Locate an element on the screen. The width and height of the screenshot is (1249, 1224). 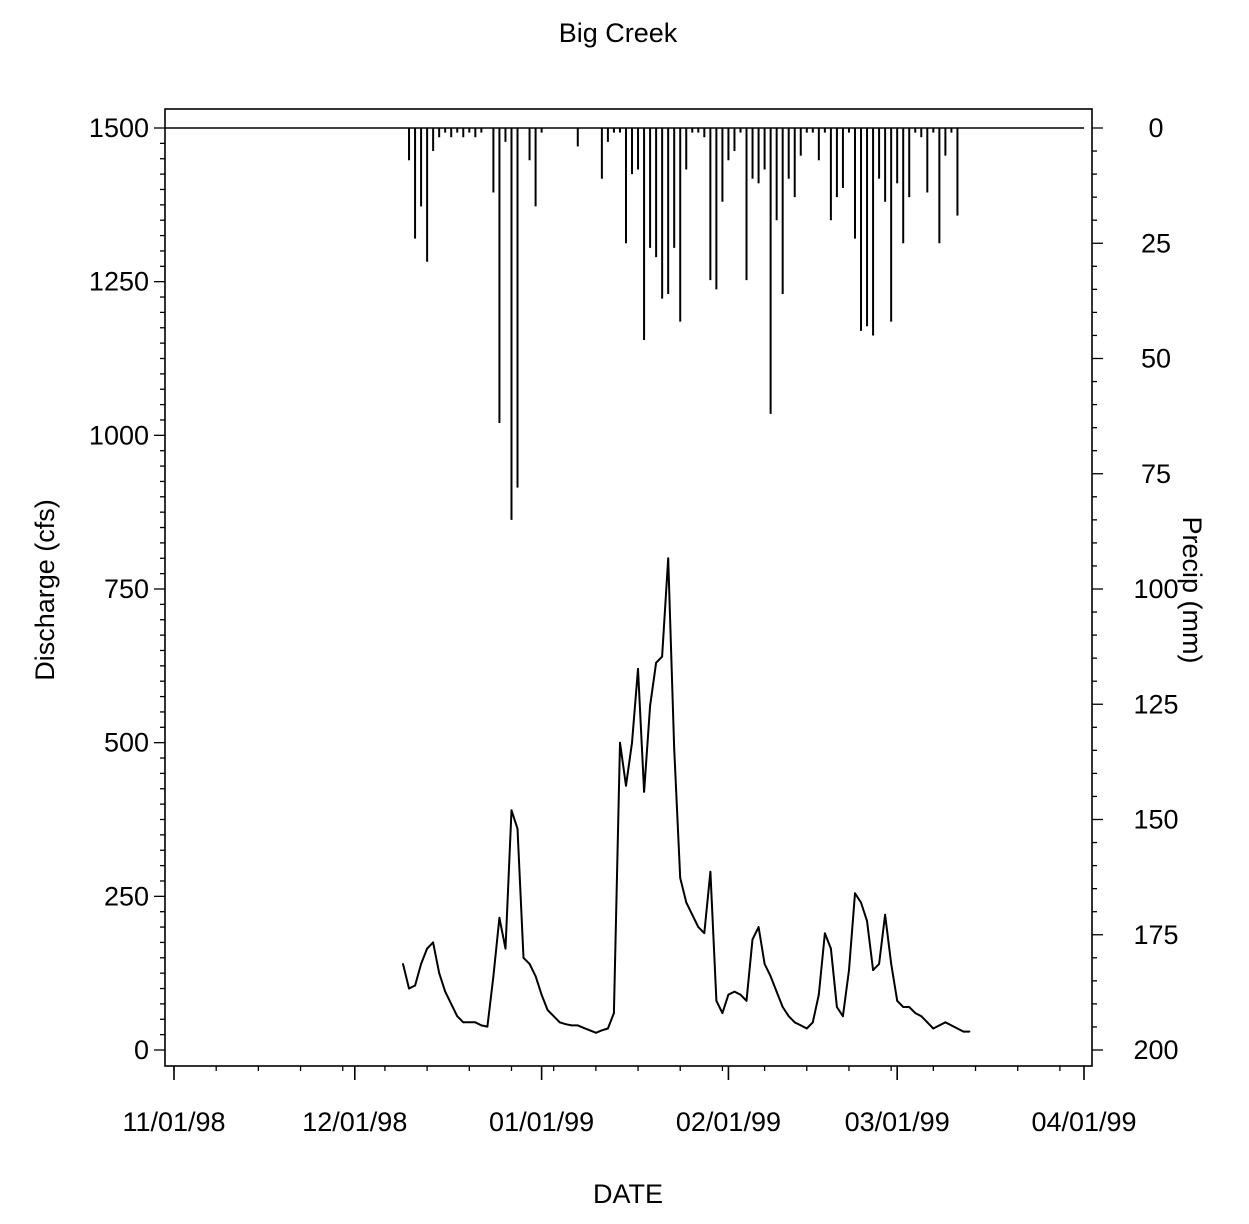
x-tick-label: 04/01/99 is located at coordinates (1083, 1122).